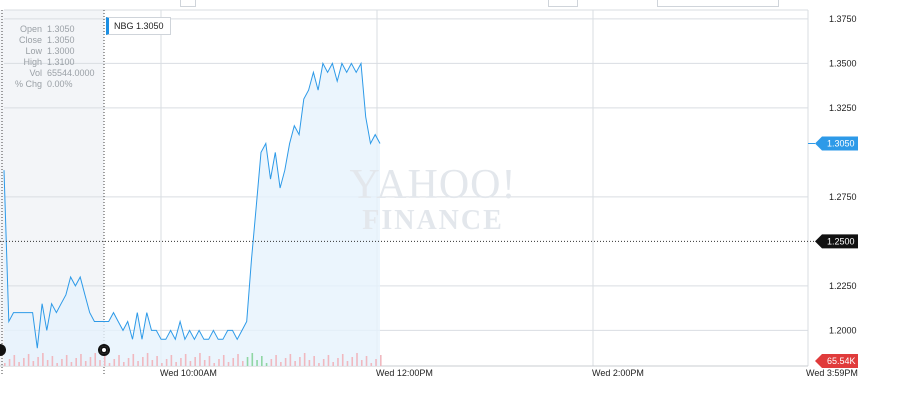  Describe the element at coordinates (51, 51) in the screenshot. I see `ohlc-row: Low 1.3000` at that location.